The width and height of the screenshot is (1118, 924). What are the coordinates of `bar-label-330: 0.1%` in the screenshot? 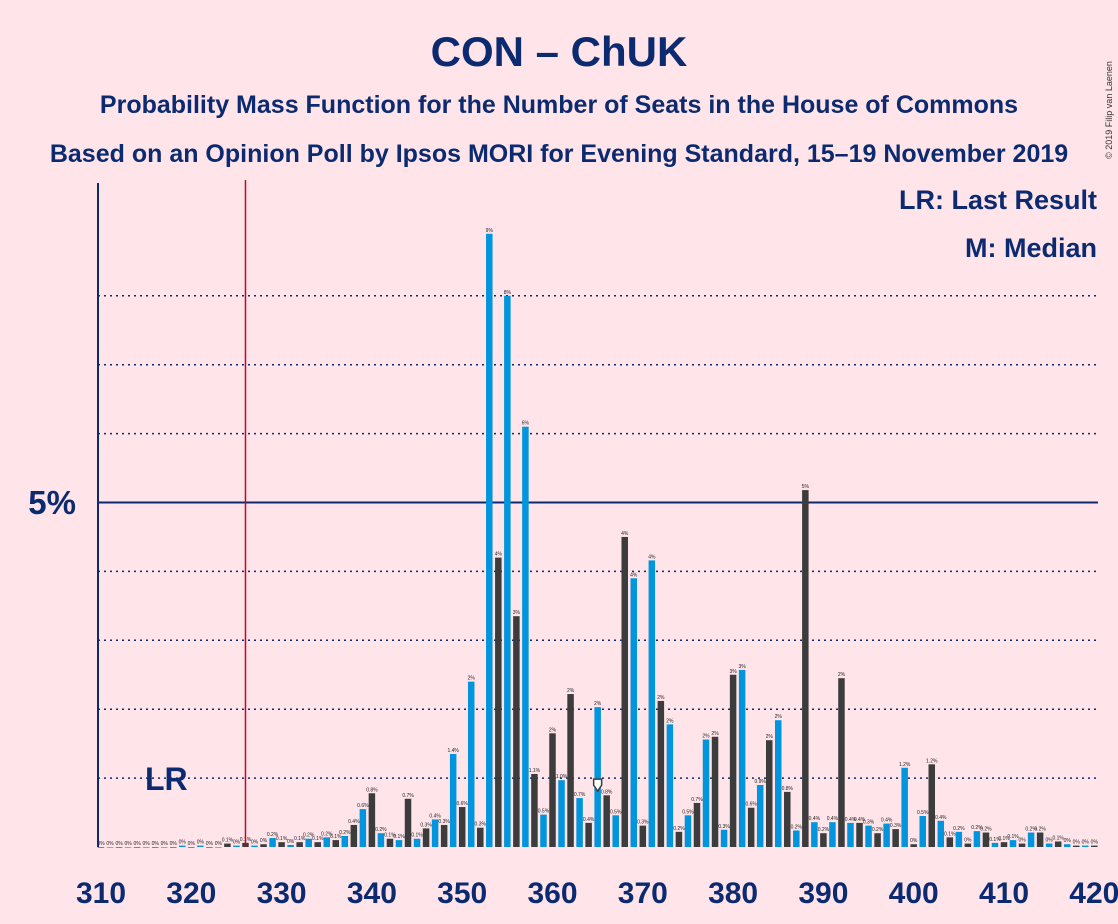 It's located at (282, 839).